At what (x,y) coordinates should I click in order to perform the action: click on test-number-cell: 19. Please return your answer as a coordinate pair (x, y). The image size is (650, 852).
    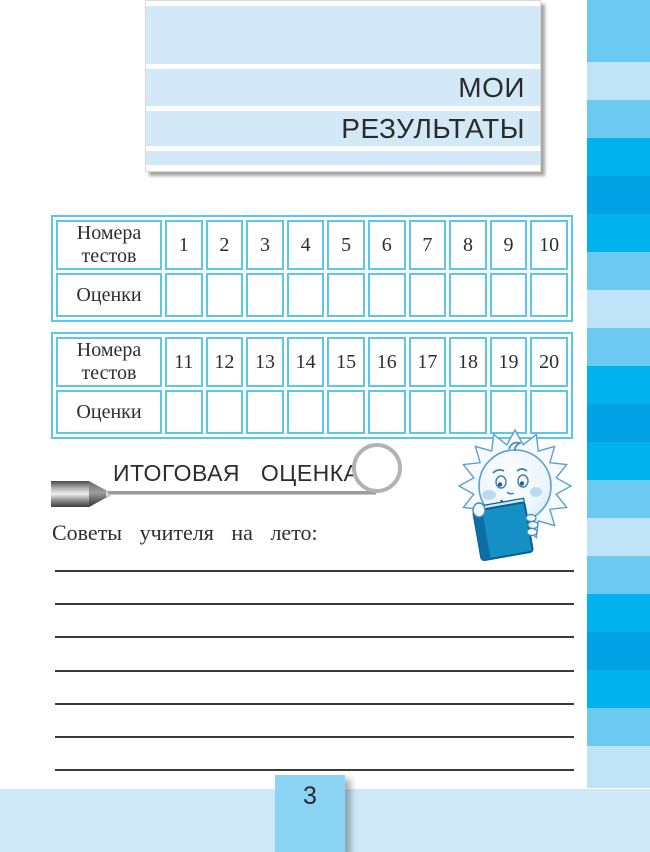
    Looking at the image, I should click on (508, 362).